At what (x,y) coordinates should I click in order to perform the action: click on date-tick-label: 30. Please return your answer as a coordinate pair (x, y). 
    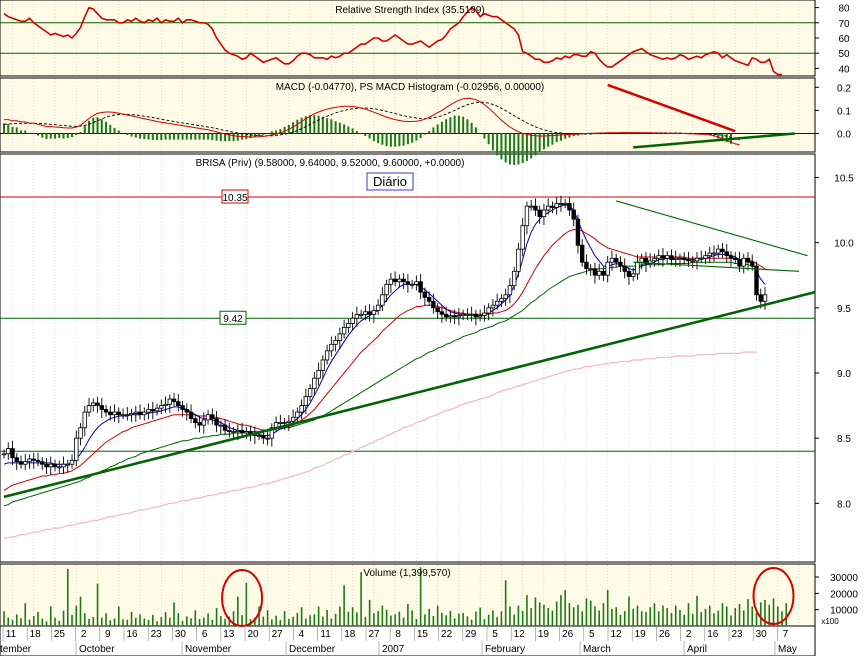
    Looking at the image, I should click on (762, 634).